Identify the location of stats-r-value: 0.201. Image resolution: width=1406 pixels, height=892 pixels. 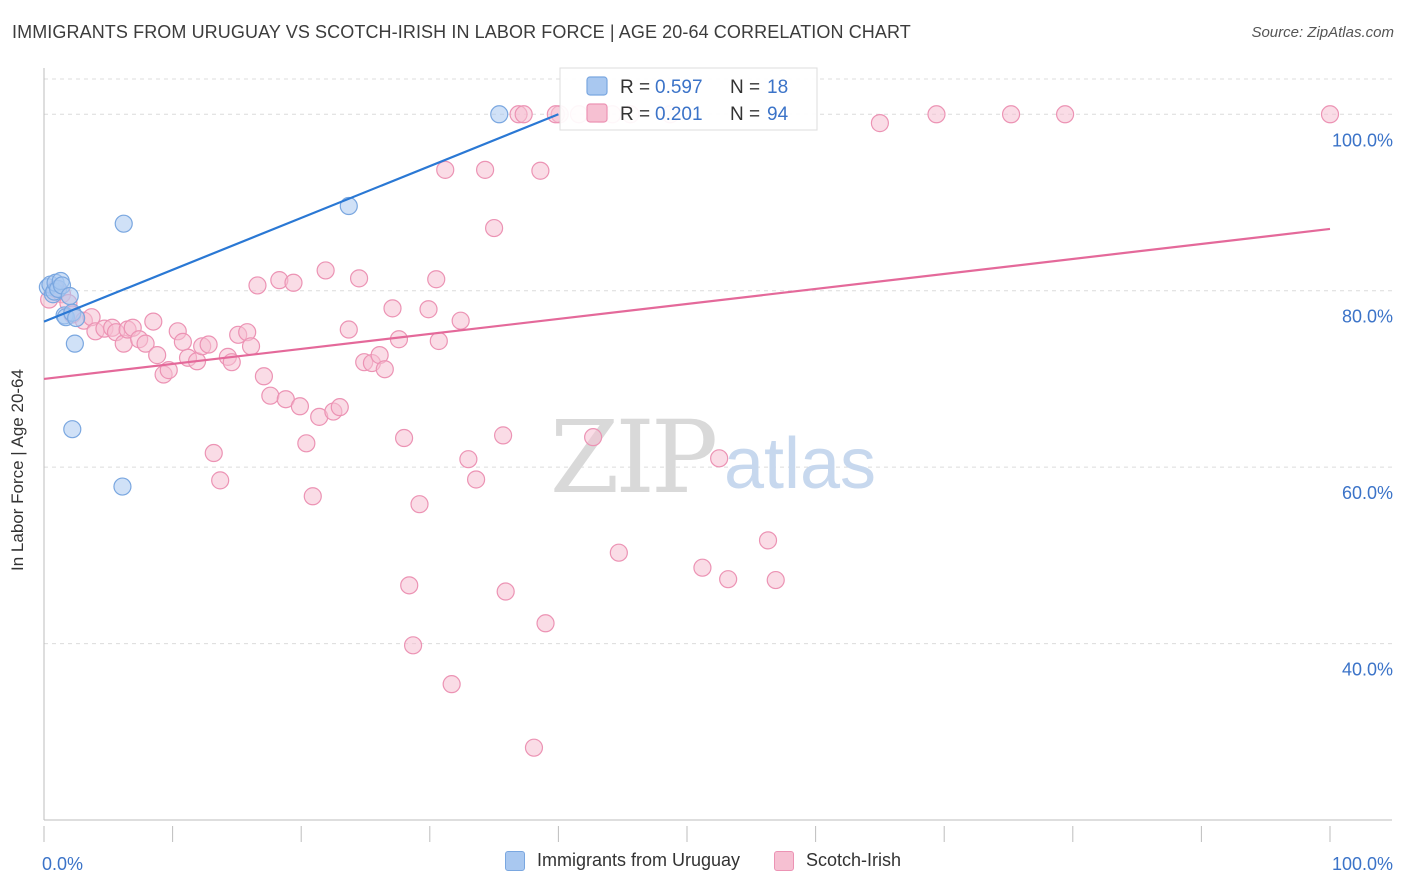
(679, 114).